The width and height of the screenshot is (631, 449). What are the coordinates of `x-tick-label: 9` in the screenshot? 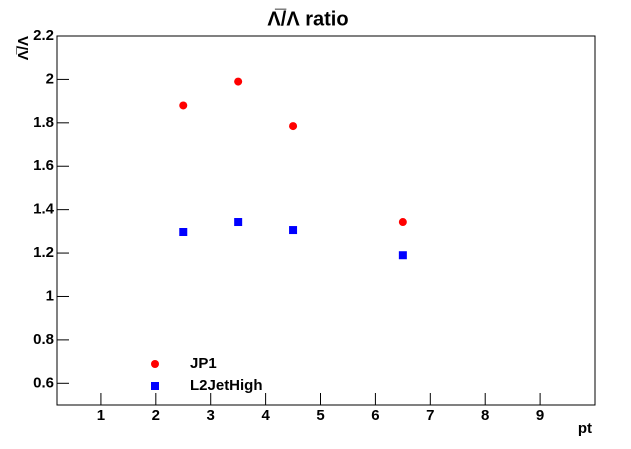 It's located at (540, 415).